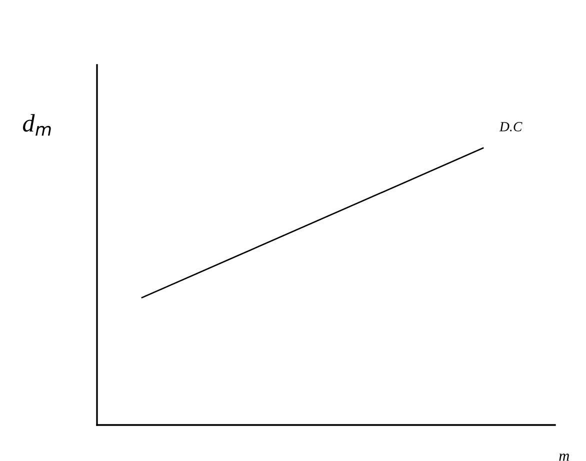  What do you see at coordinates (510, 127) in the screenshot?
I see `series-label: D.C` at bounding box center [510, 127].